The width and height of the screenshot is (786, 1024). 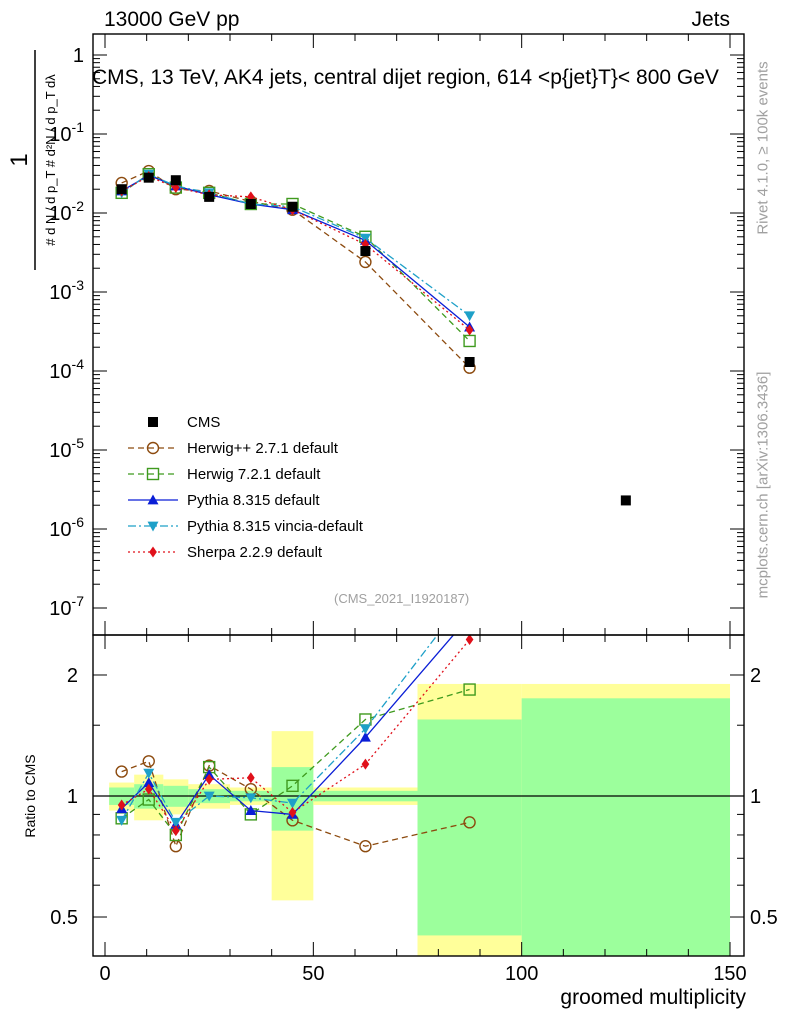 What do you see at coordinates (763, 485) in the screenshot?
I see `mcplots-credit-label: mcplots.cern.ch [arXiv:1306.3436]` at bounding box center [763, 485].